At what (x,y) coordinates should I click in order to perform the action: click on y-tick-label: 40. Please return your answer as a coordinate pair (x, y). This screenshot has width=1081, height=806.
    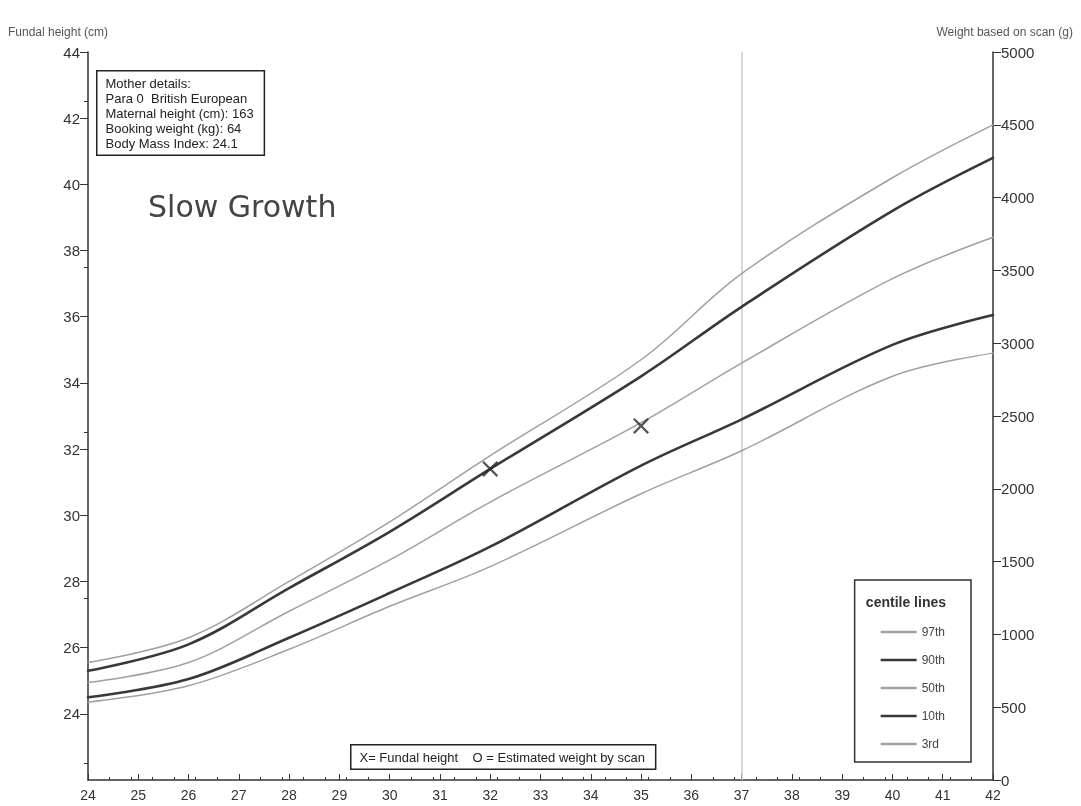
    Looking at the image, I should click on (71, 184).